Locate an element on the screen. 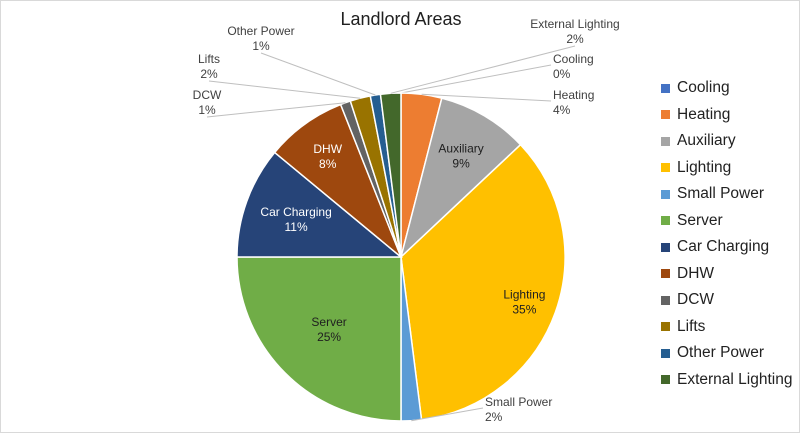 This screenshot has height=434, width=800. leader-line-external-lighting is located at coordinates (483, 69).